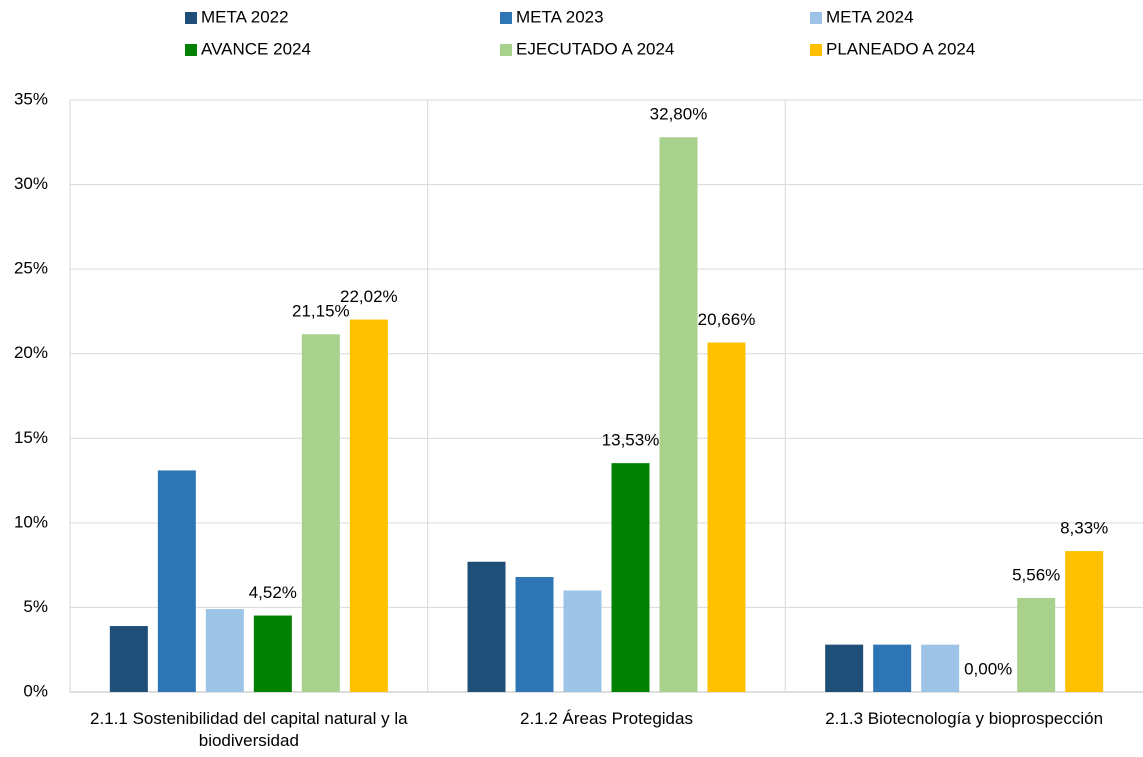 Image resolution: width=1143 pixels, height=757 pixels. I want to click on legend-label: META 2024, so click(870, 16).